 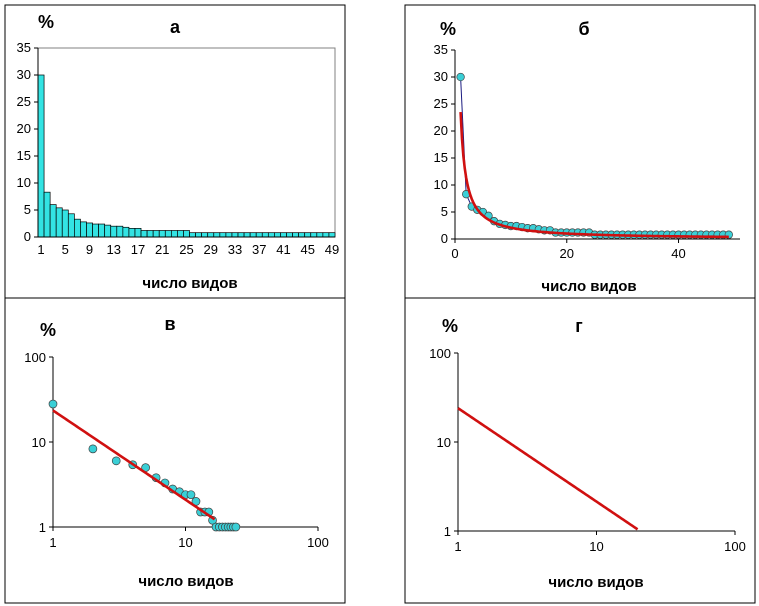 What do you see at coordinates (332, 249) in the screenshot?
I see `x-tick-label: 49` at bounding box center [332, 249].